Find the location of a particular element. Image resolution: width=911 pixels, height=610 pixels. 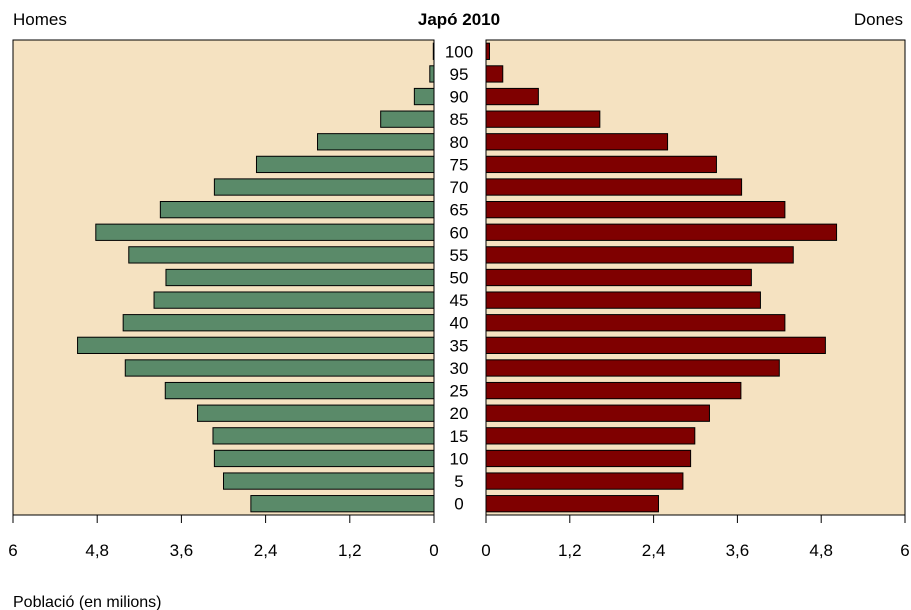

age-label-85: 85 is located at coordinates (459, 119).